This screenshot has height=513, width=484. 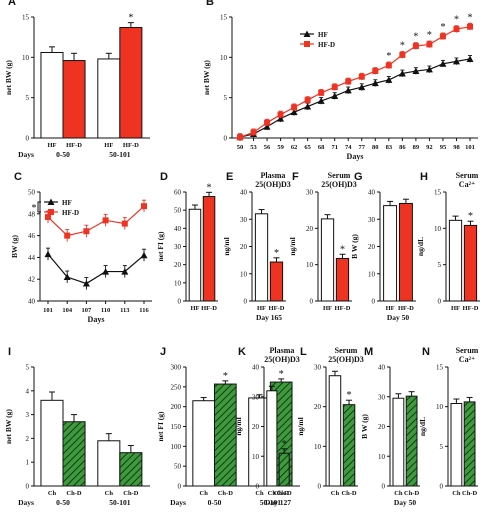 I want to click on panel-m-panel-letter: M, so click(x=368, y=352).